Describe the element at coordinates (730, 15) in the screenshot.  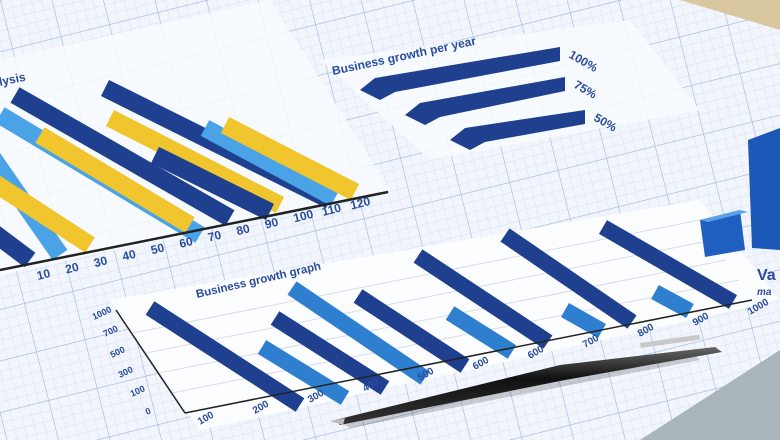
I see `ruler-corner` at that location.